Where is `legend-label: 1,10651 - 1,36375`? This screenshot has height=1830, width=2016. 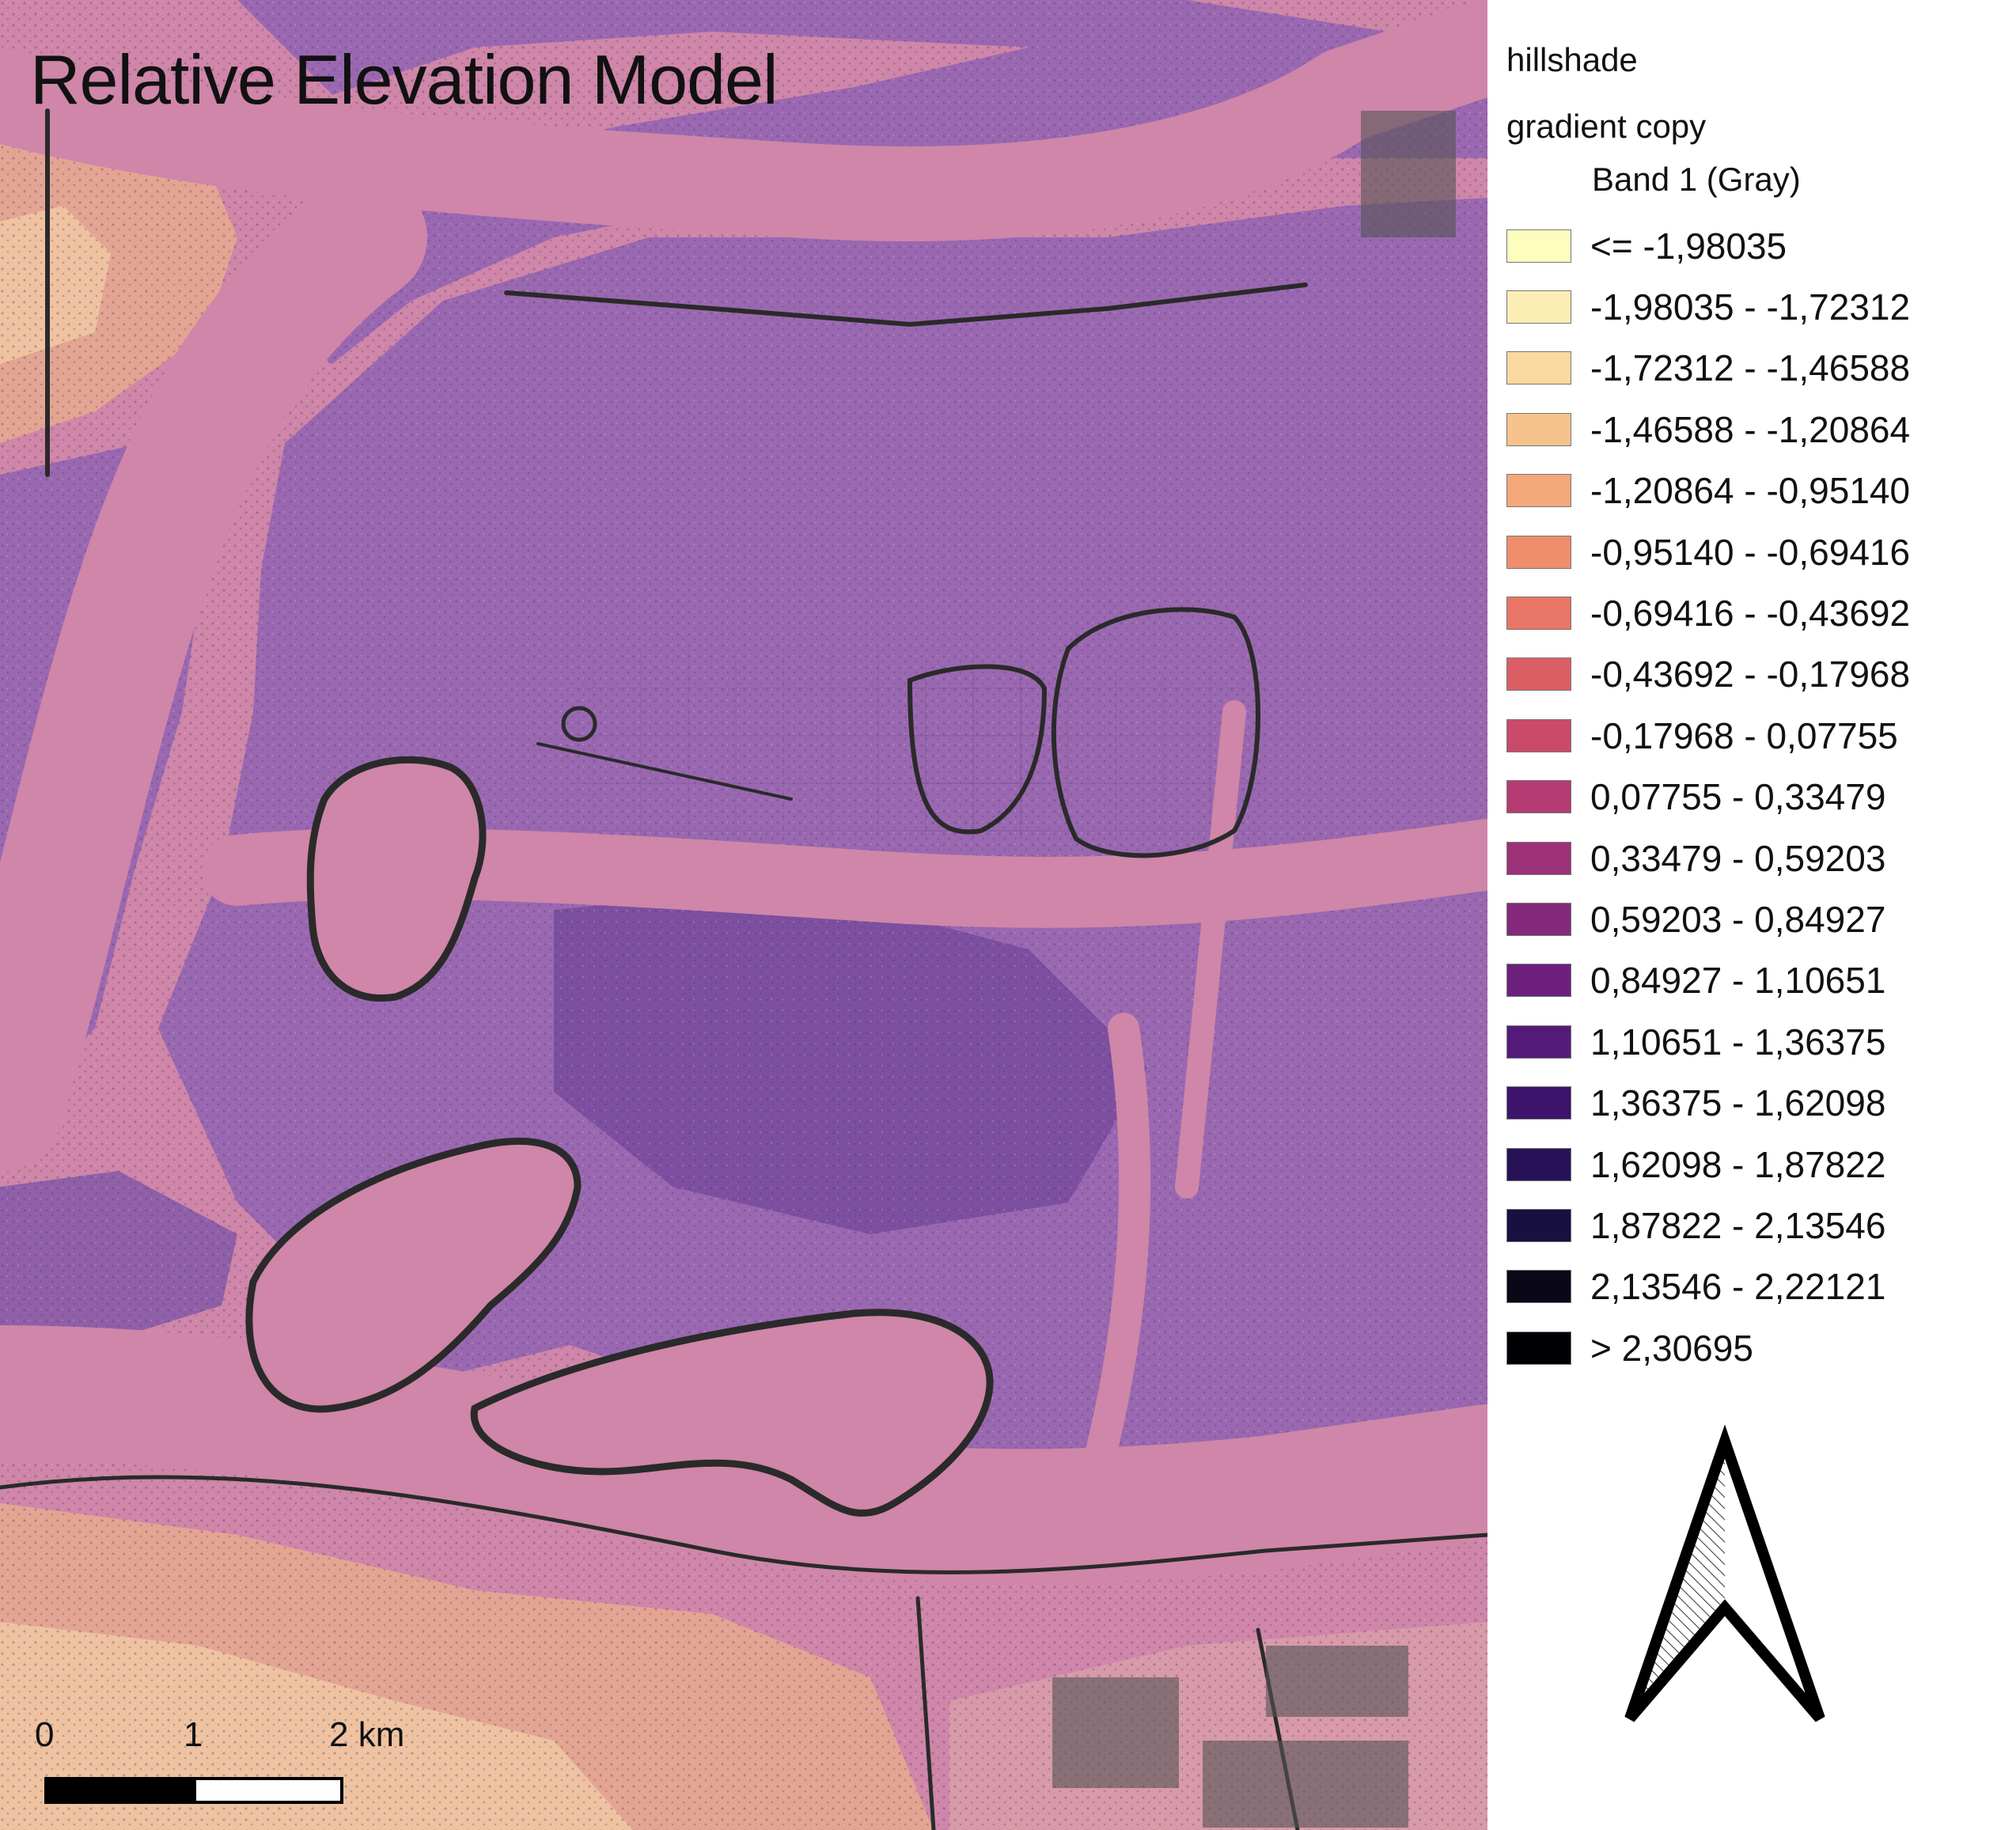
legend-label: 1,10651 - 1,36375 is located at coordinates (1738, 1042).